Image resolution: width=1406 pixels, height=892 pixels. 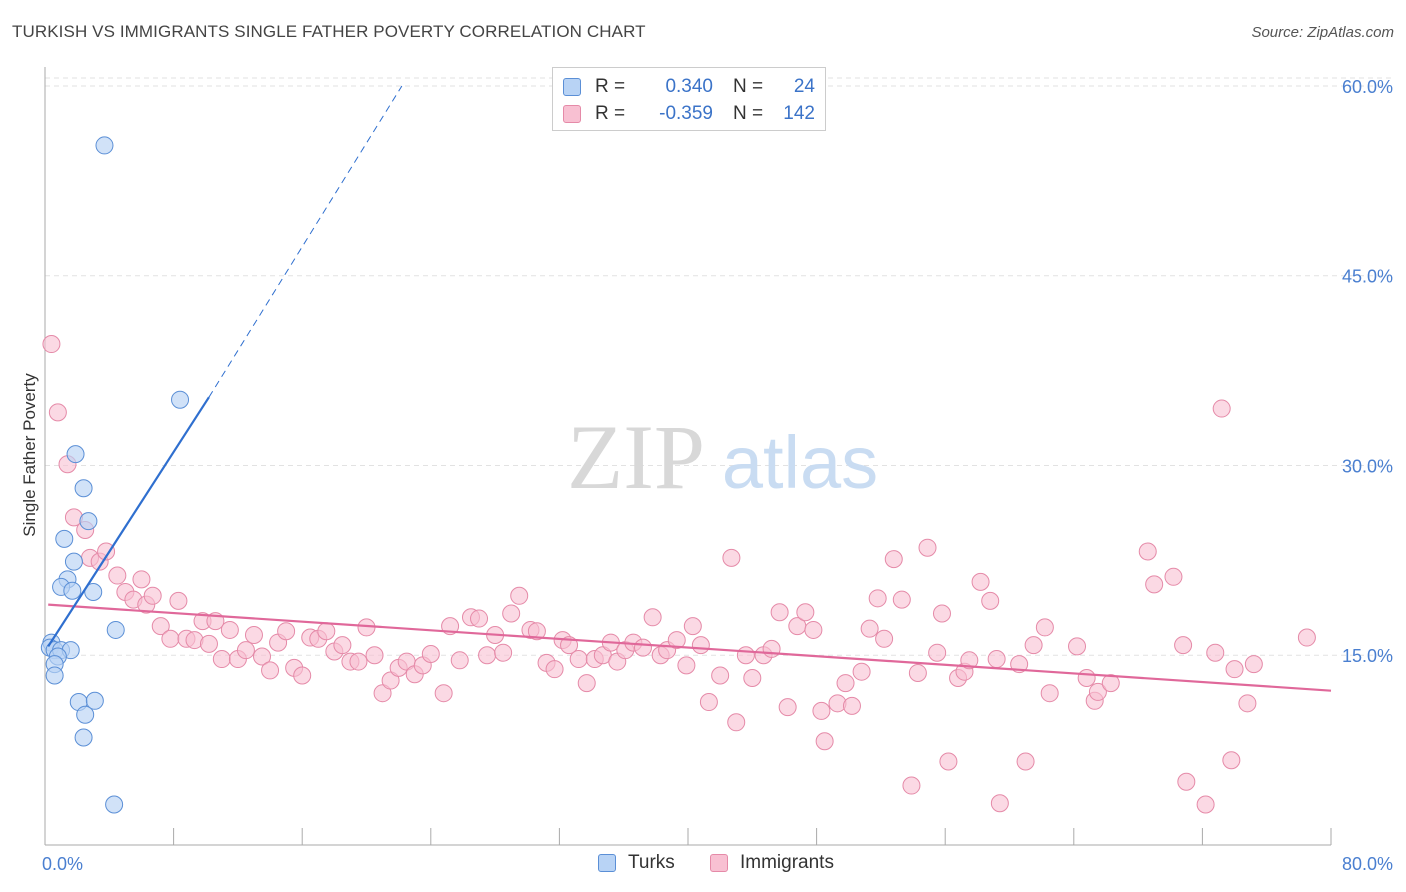 What do you see at coordinates (1322, 32) in the screenshot?
I see `source-label: Source: ZipAtlas.com` at bounding box center [1322, 32].